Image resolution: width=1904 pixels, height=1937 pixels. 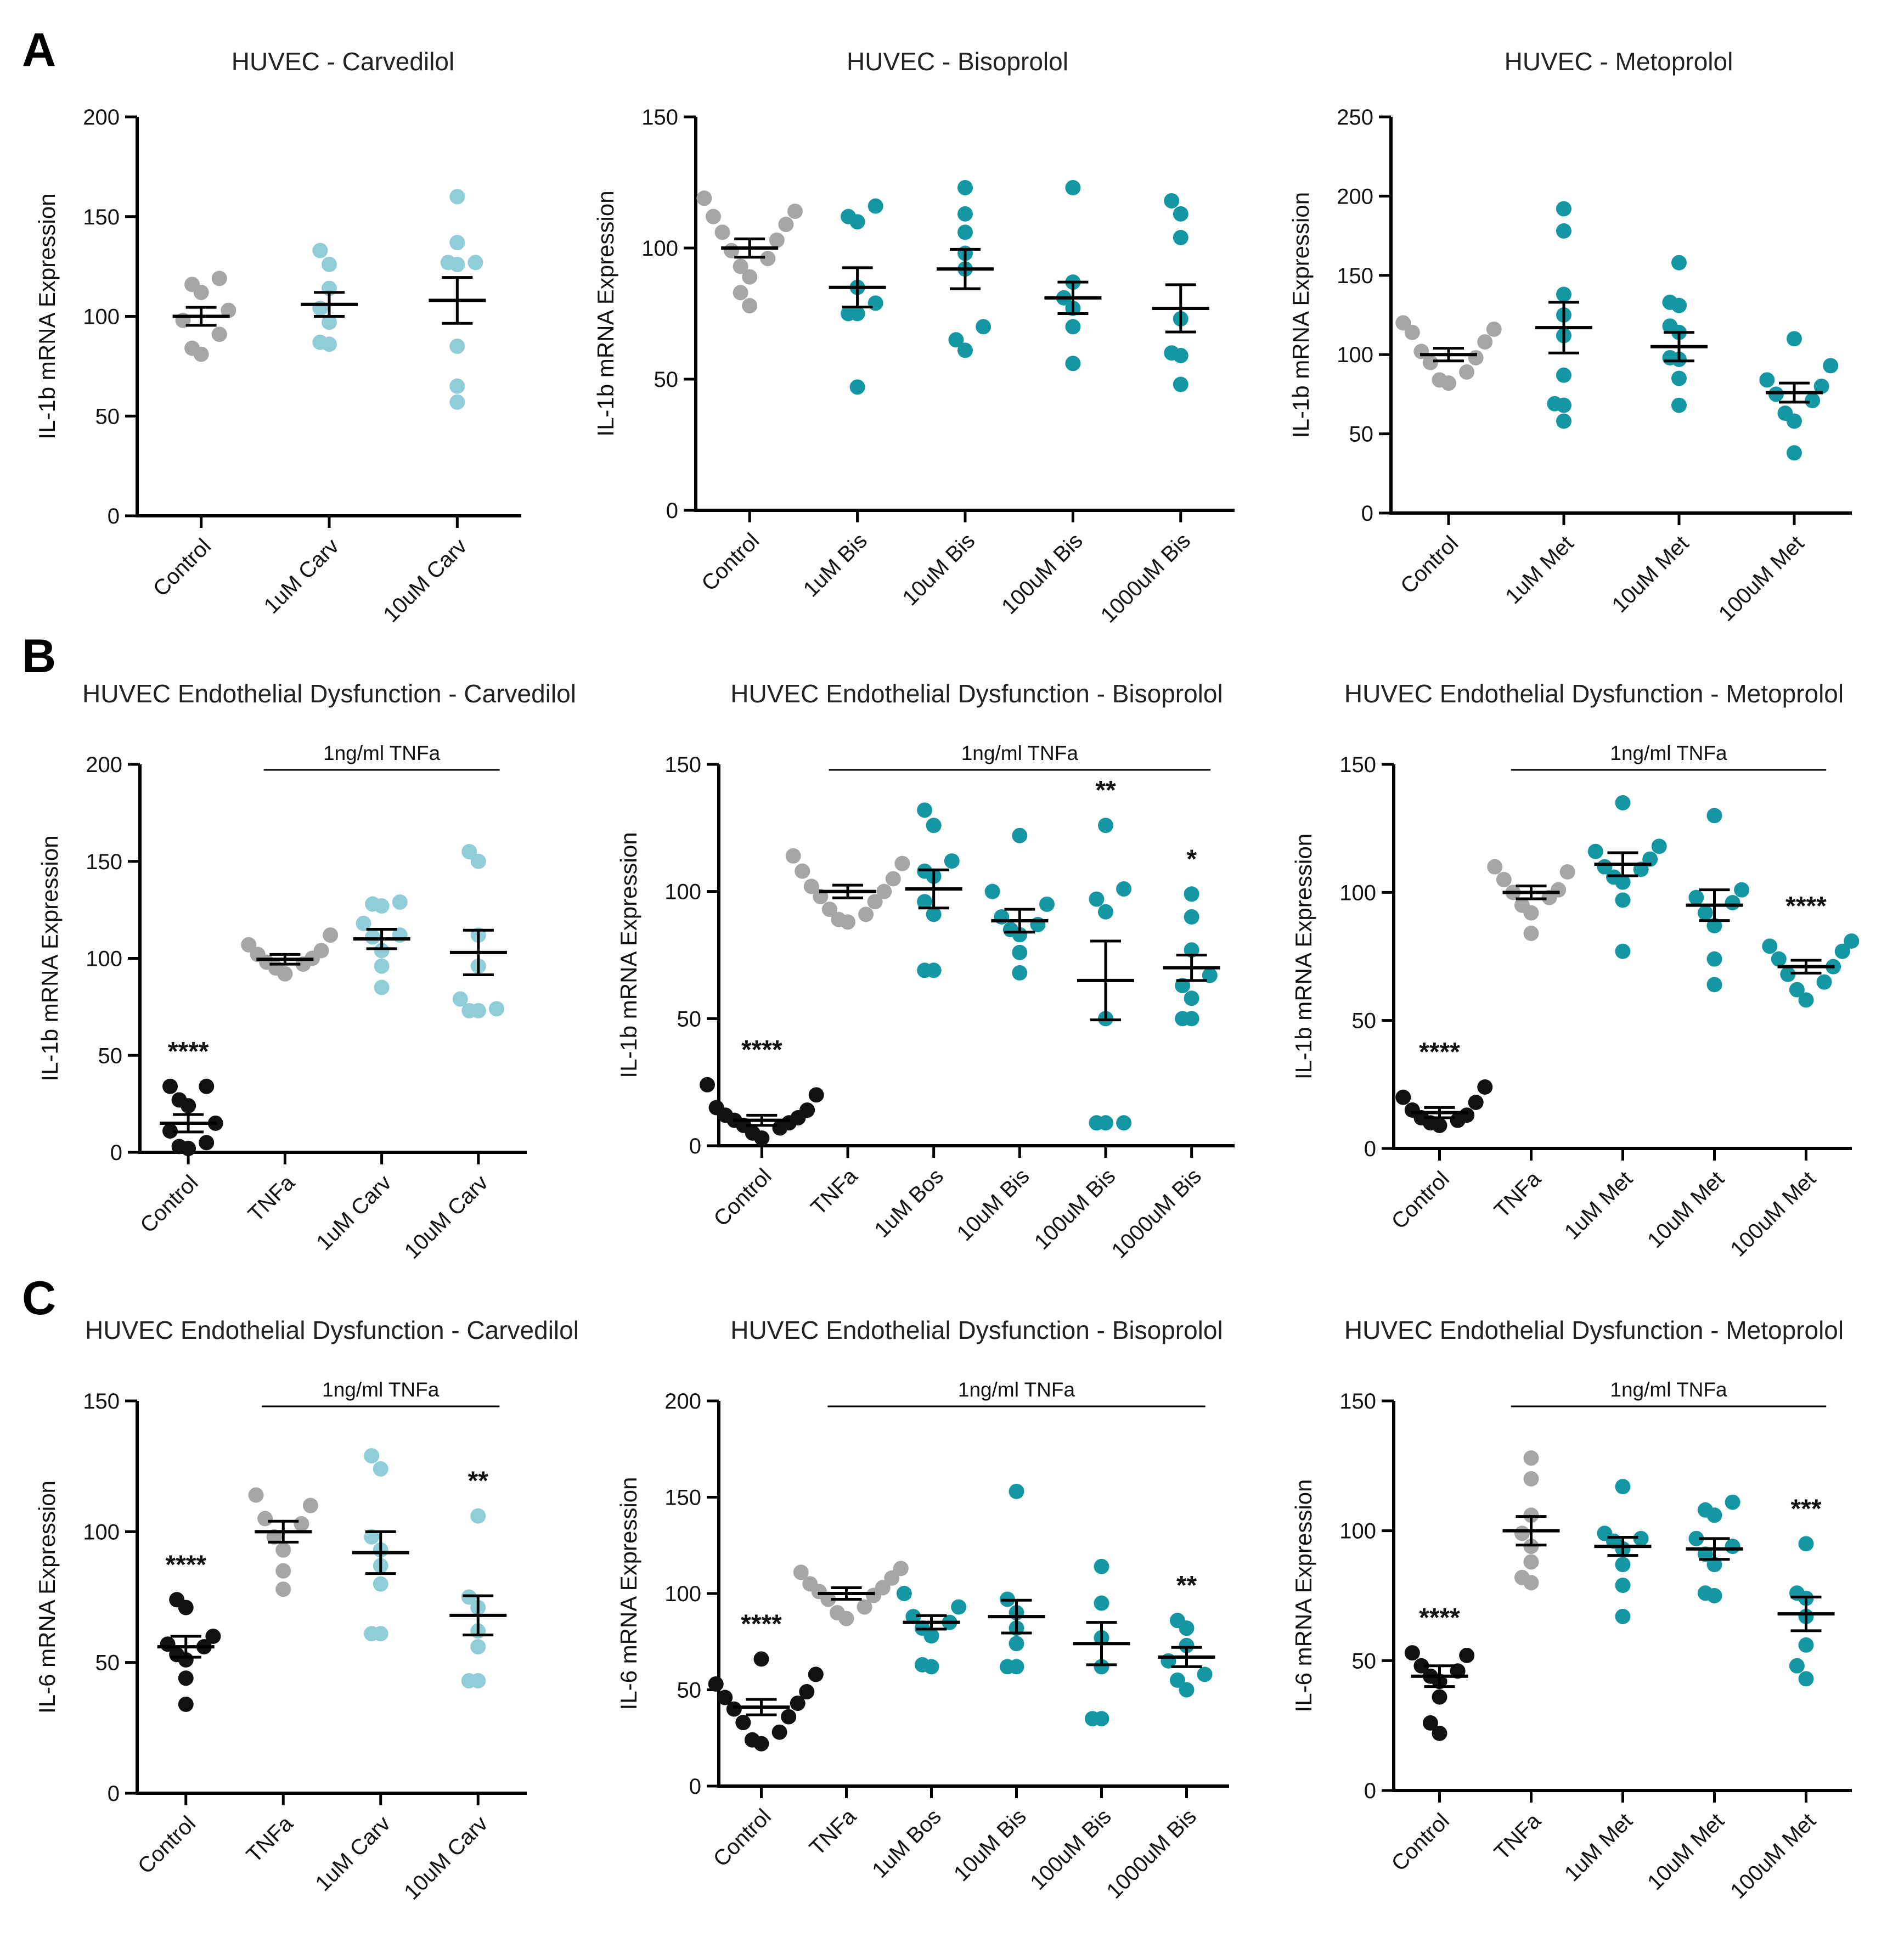 What do you see at coordinates (605, 313) in the screenshot?
I see `y-axis-label: IL-1b mRNA Expression` at bounding box center [605, 313].